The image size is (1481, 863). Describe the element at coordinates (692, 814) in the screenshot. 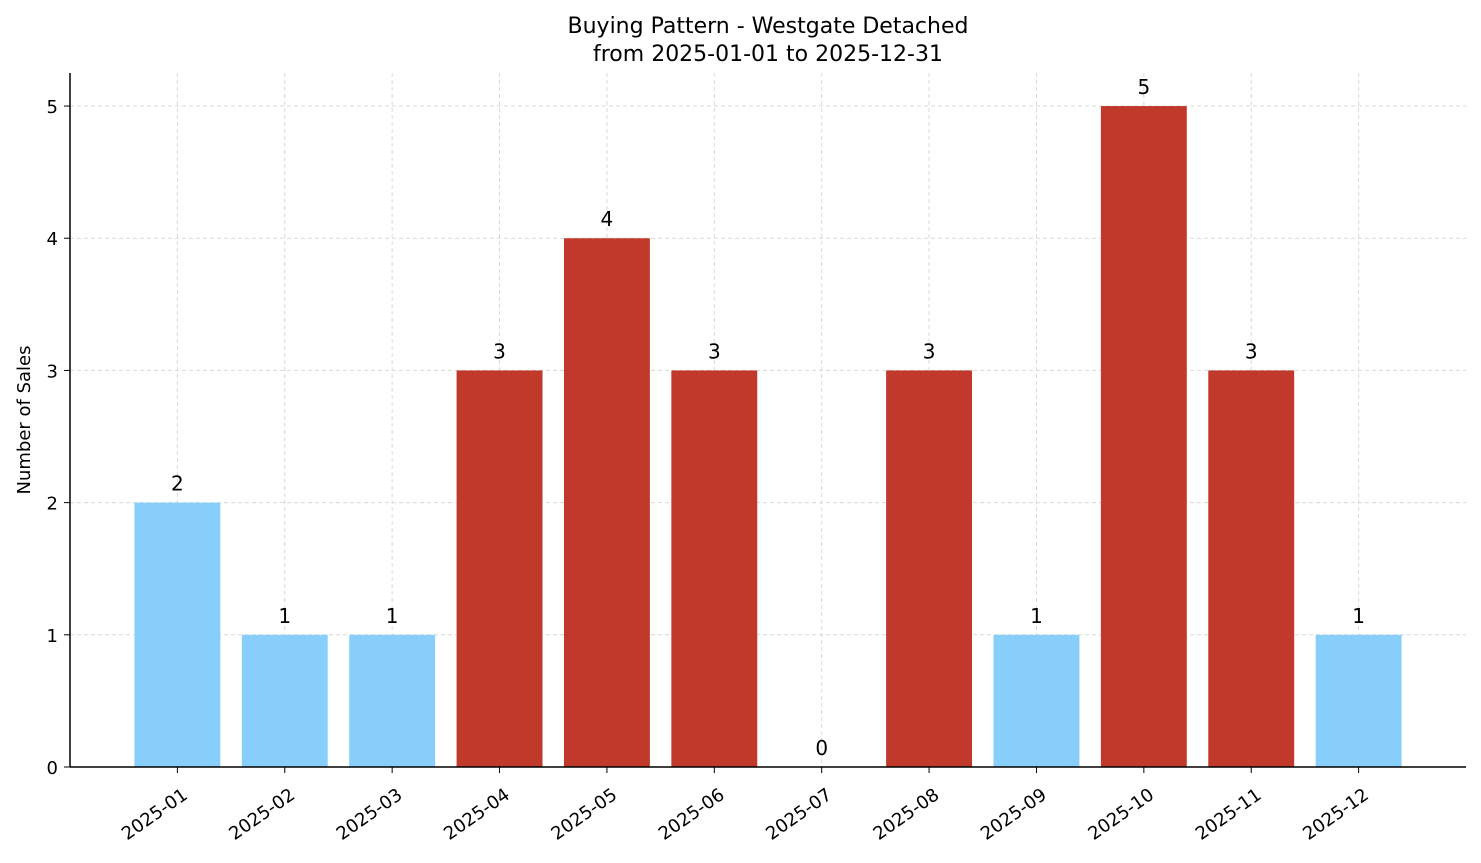

I see `x-tick-label: 2025-06` at that location.